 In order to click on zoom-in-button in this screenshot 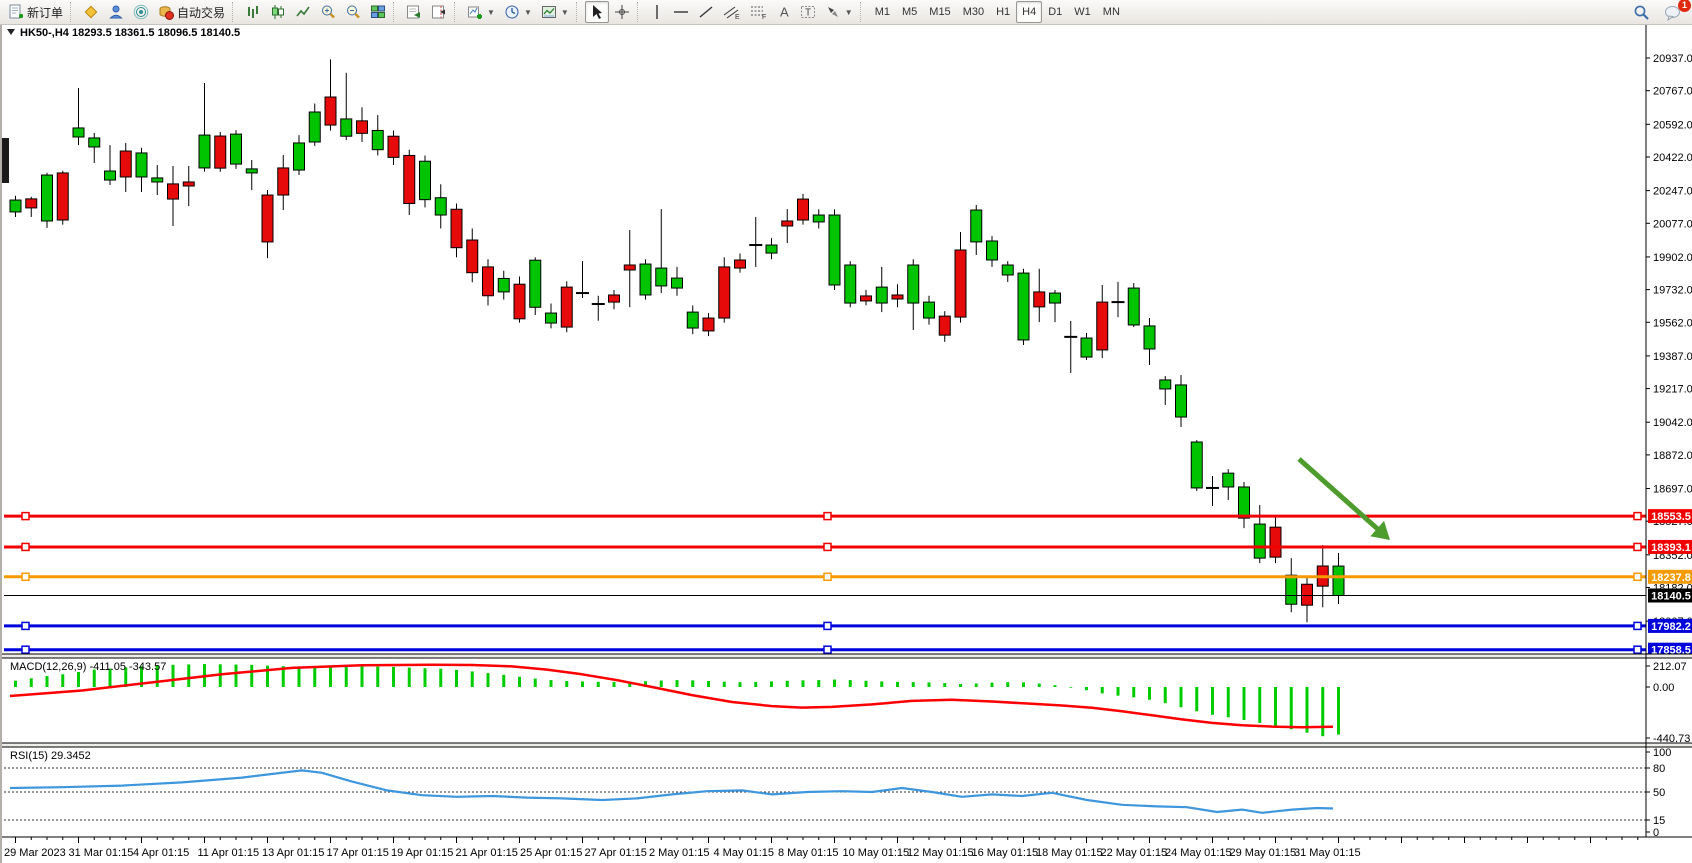, I will do `click(328, 12)`.